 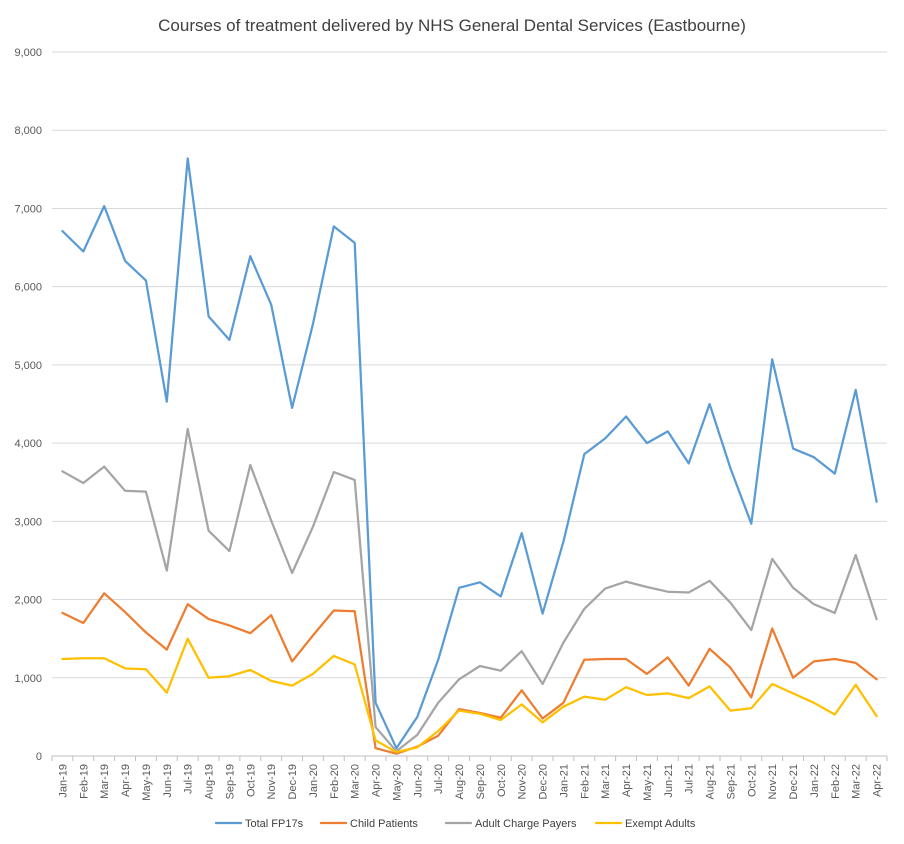 What do you see at coordinates (28, 601) in the screenshot?
I see `y-tick-label: 2,000` at bounding box center [28, 601].